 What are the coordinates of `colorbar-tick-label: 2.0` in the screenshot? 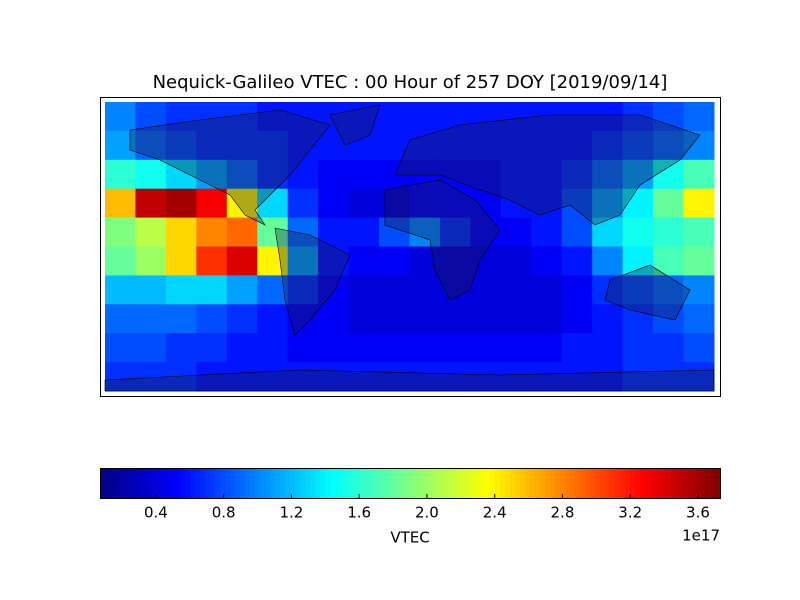 It's located at (427, 513).